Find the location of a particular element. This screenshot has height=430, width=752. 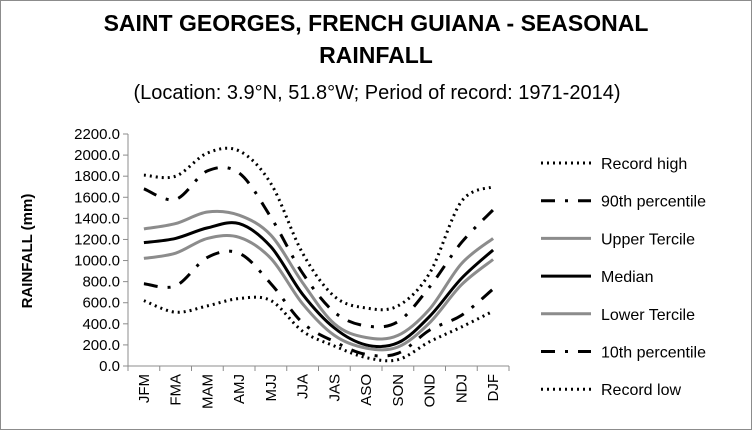

x-tick-label: ASO is located at coordinates (366, 390).